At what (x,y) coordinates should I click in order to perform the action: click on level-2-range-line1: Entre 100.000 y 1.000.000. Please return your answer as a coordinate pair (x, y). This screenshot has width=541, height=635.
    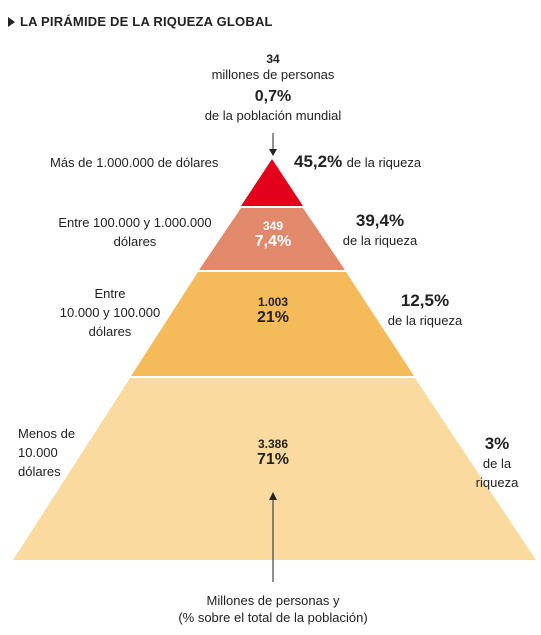
    Looking at the image, I should click on (135, 222).